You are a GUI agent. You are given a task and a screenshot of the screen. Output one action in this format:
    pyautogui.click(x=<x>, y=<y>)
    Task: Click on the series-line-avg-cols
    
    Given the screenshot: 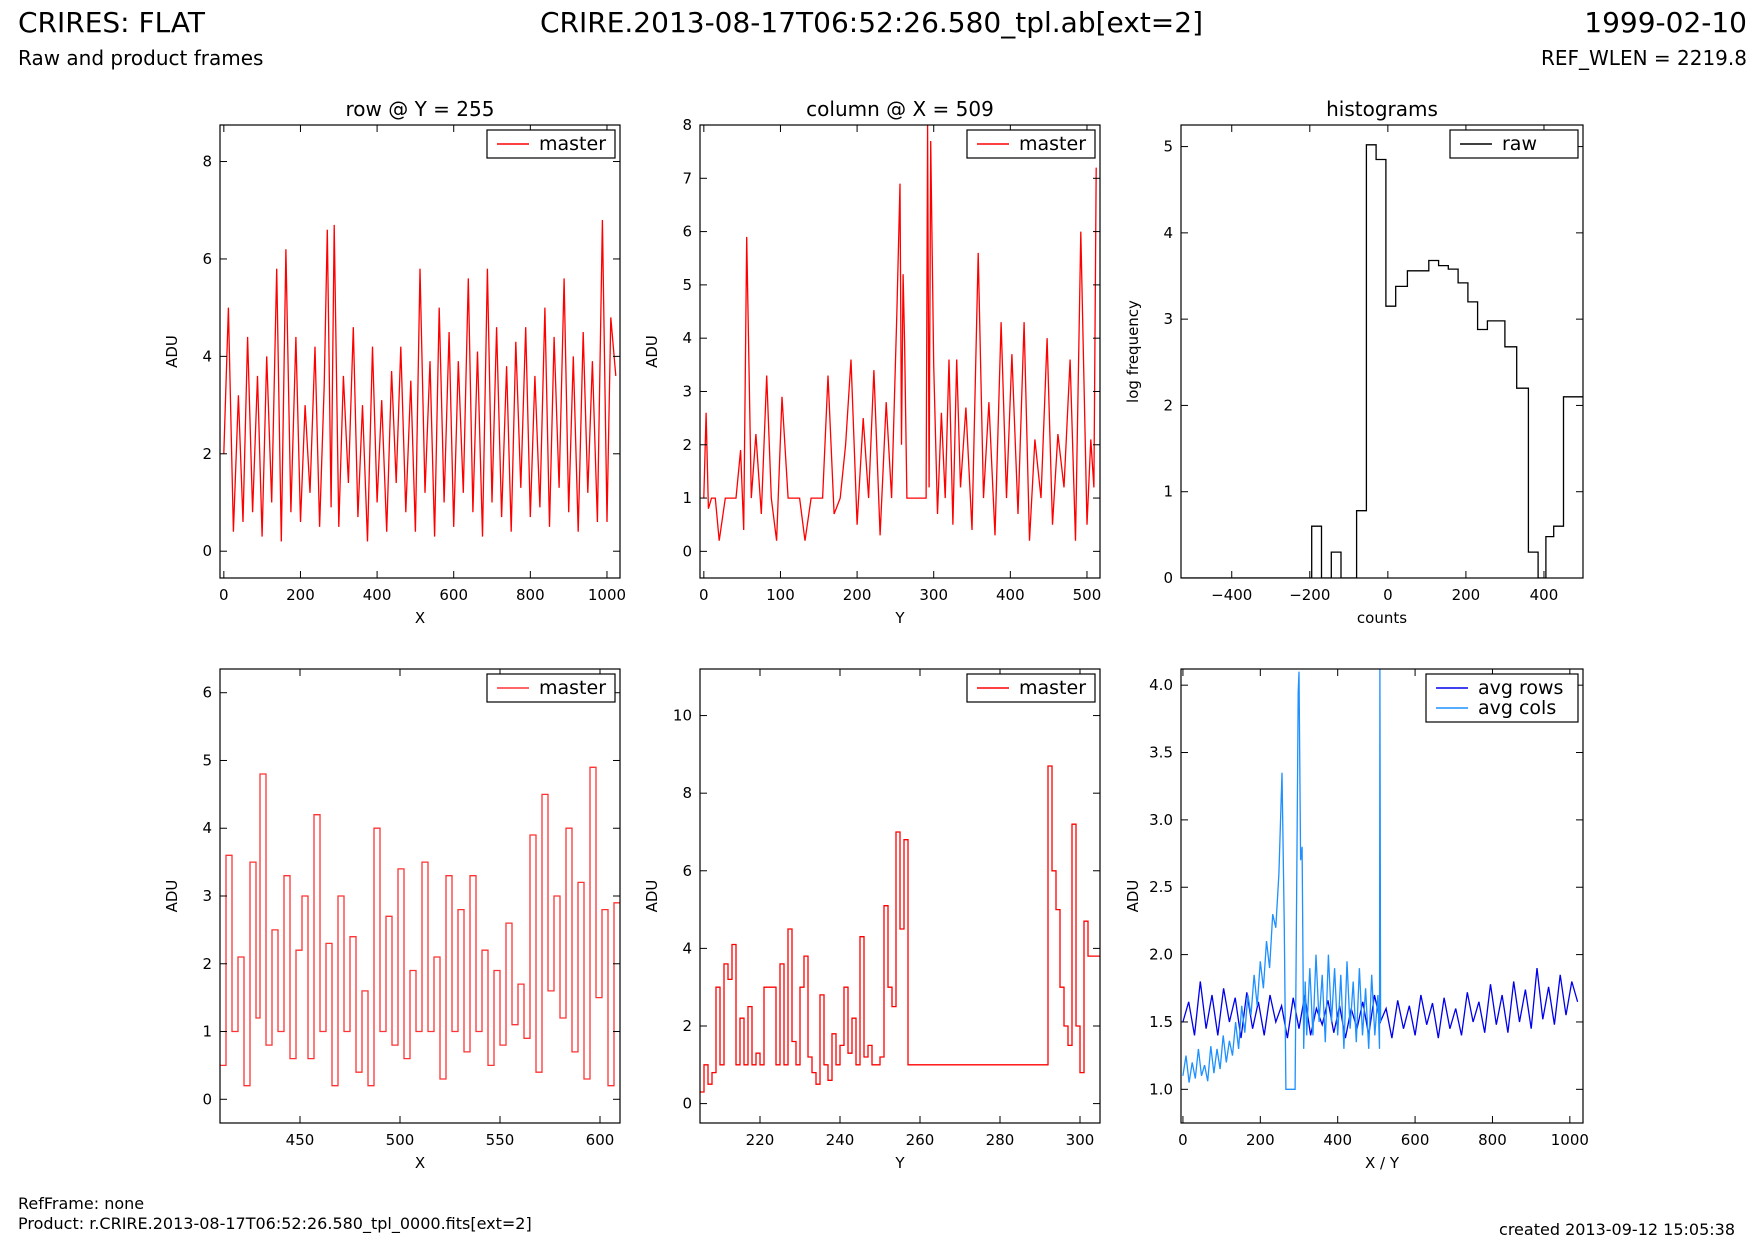 What is the action you would take?
    pyautogui.click(x=1282, y=879)
    